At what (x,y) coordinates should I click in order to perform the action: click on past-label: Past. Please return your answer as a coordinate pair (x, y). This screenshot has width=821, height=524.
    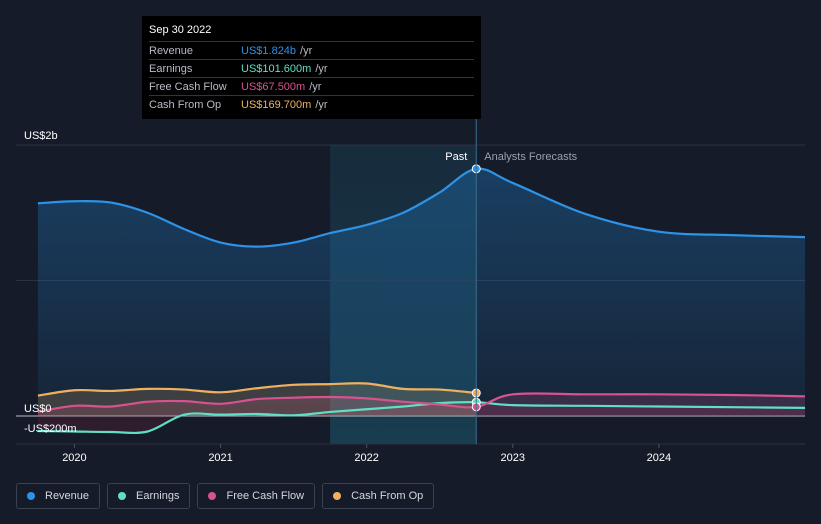
    Looking at the image, I should click on (456, 157).